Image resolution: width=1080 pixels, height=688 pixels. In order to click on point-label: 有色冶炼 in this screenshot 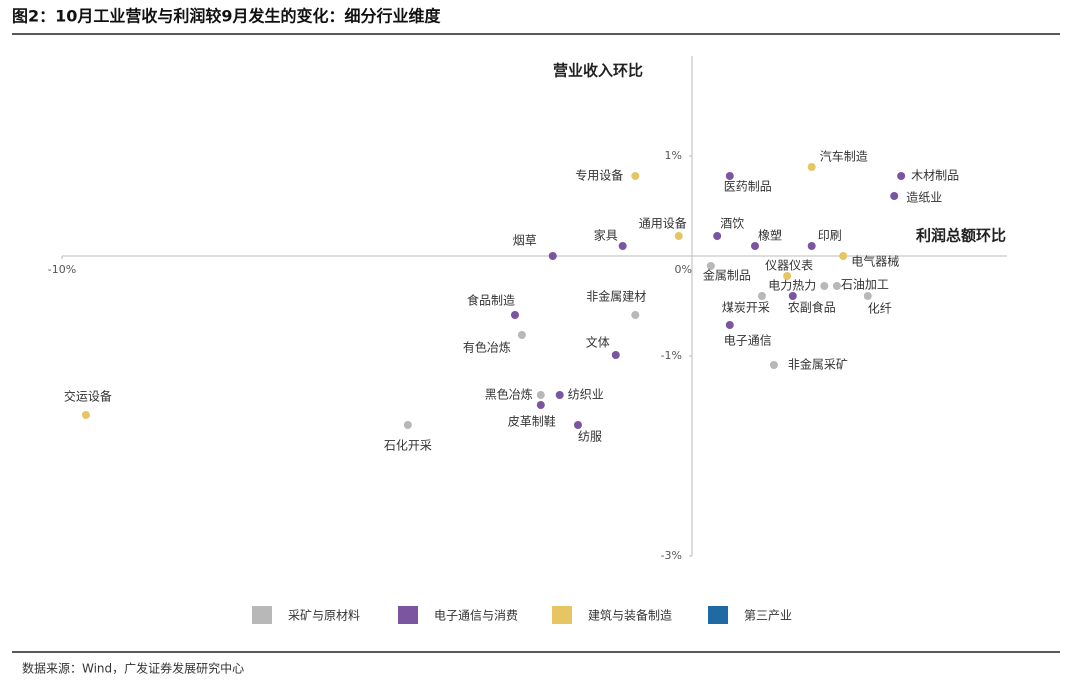, I will do `click(487, 347)`.